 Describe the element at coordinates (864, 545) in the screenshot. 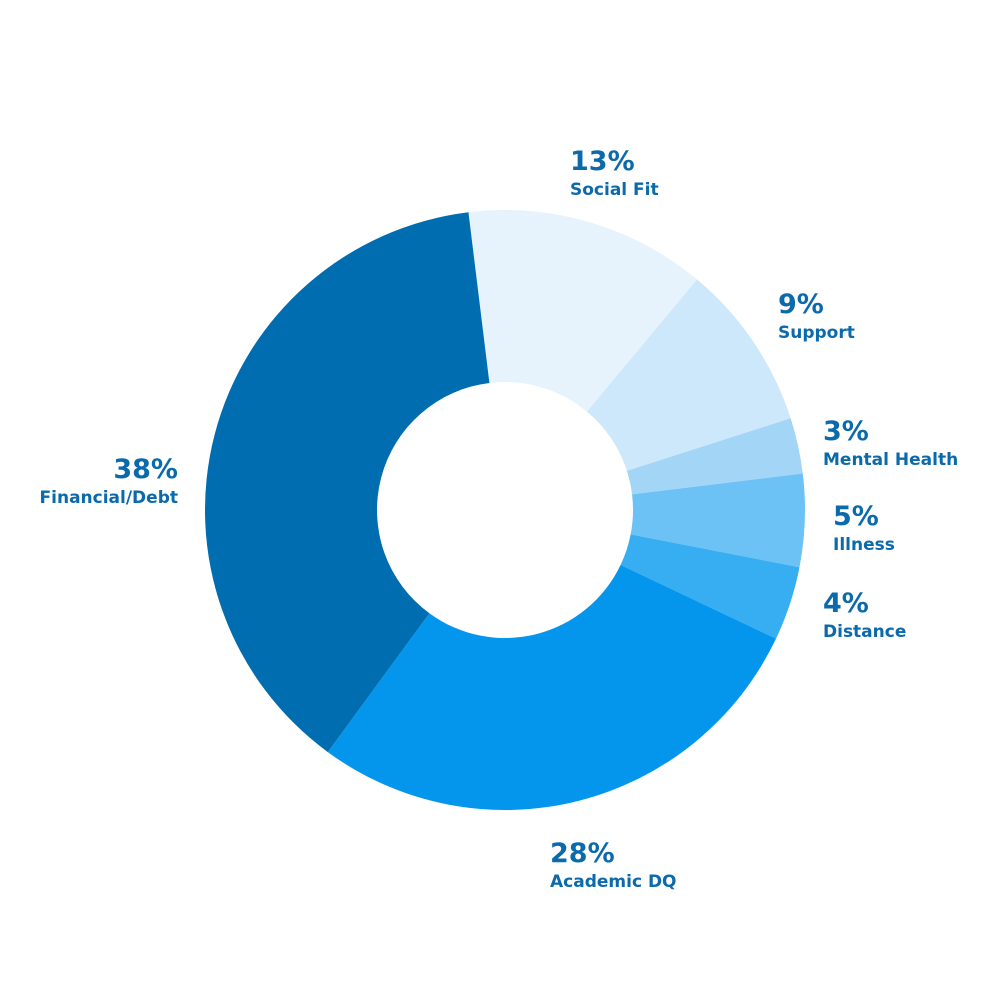

I see `category-label: Illness` at that location.